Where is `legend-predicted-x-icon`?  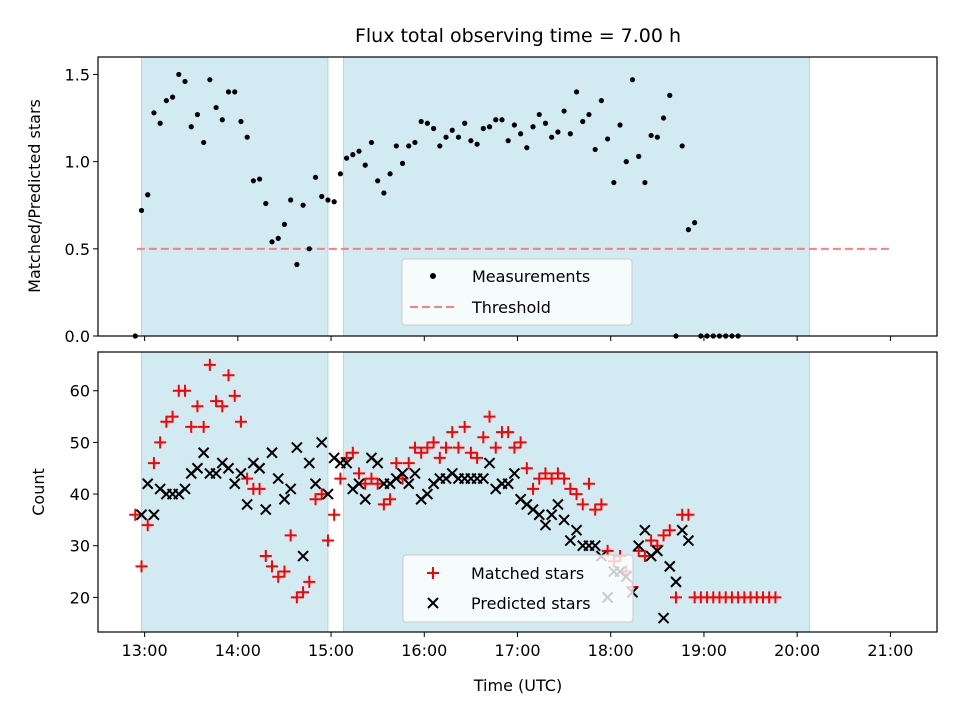
legend-predicted-x-icon is located at coordinates (433, 603).